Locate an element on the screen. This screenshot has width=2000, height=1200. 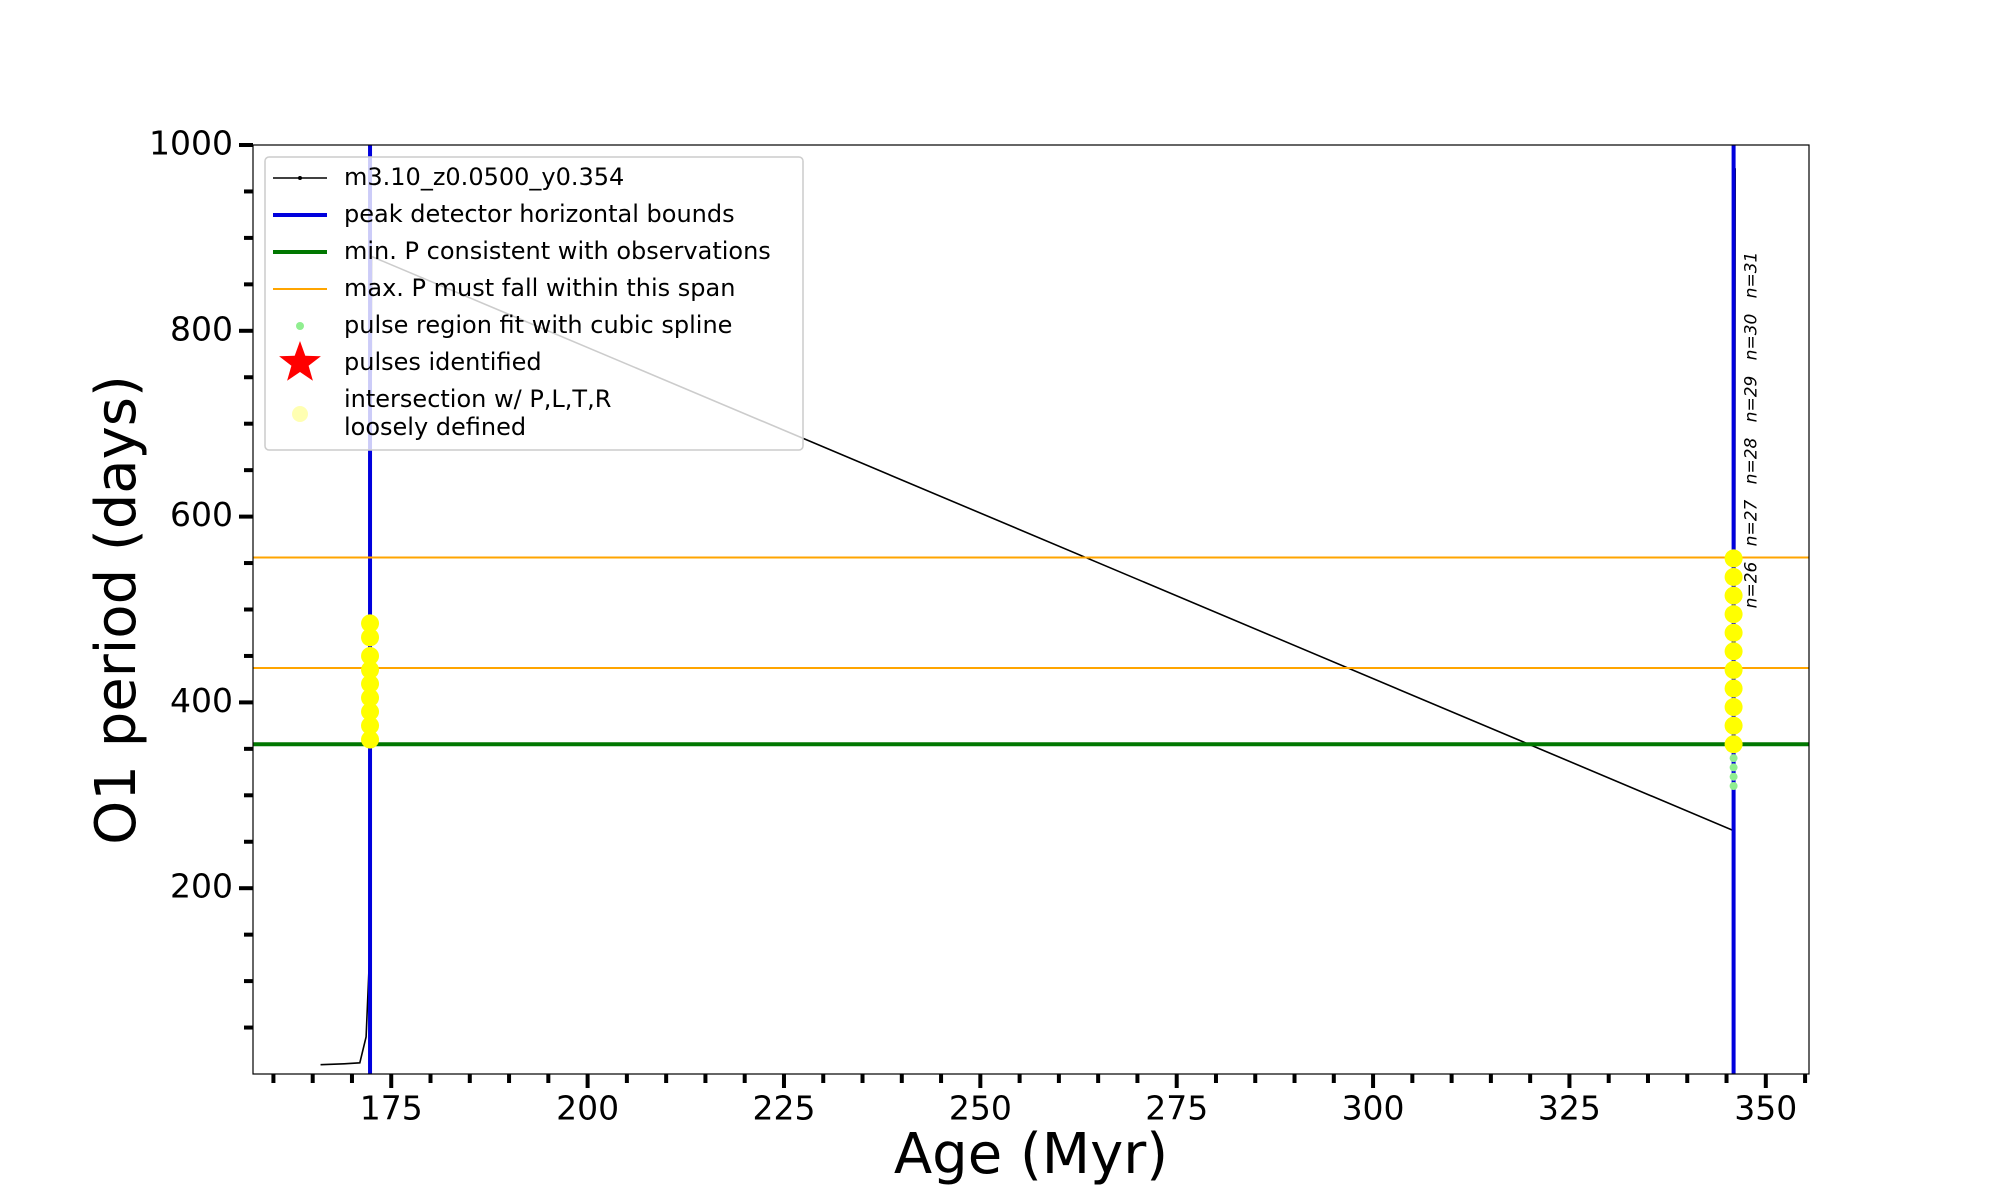
x-tick-label: 200 is located at coordinates (587, 1108).